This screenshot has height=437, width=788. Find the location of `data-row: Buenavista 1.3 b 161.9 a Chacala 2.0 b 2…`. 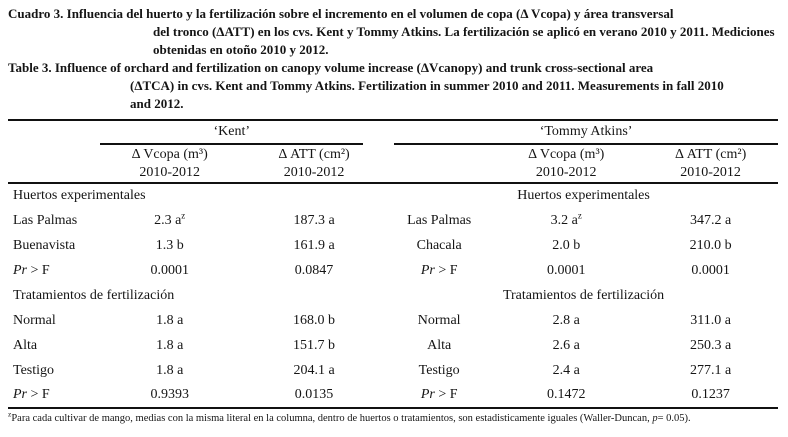

data-row: Buenavista 1.3 b 161.9 a Chacala 2.0 b 2… is located at coordinates (393, 245).